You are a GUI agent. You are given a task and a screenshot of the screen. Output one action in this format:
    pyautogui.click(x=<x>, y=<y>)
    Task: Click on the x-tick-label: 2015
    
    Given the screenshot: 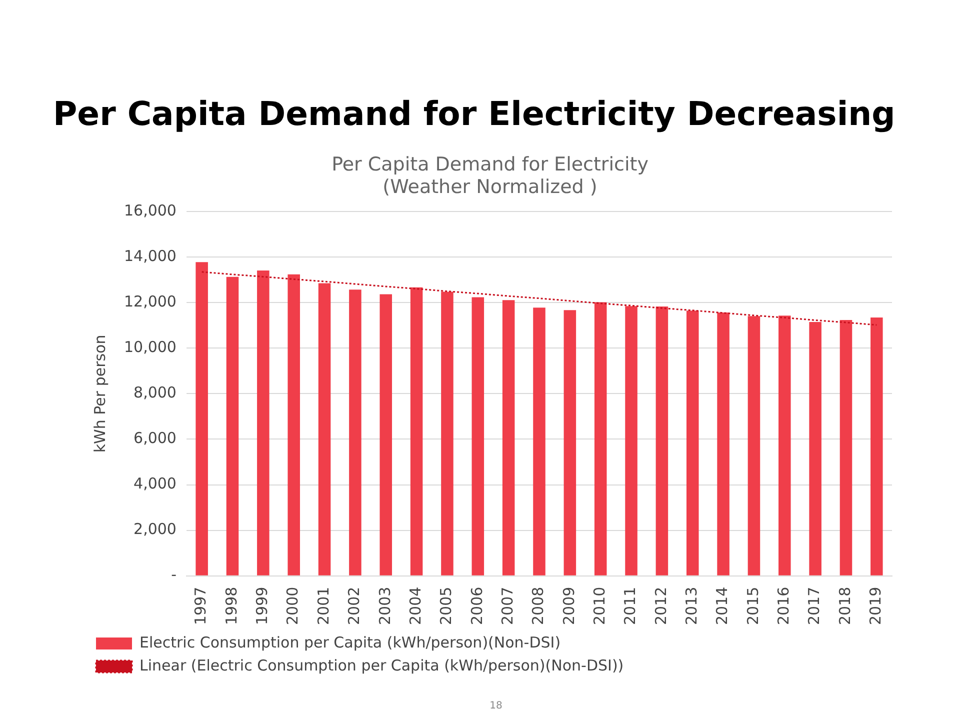 What is the action you would take?
    pyautogui.click(x=753, y=606)
    